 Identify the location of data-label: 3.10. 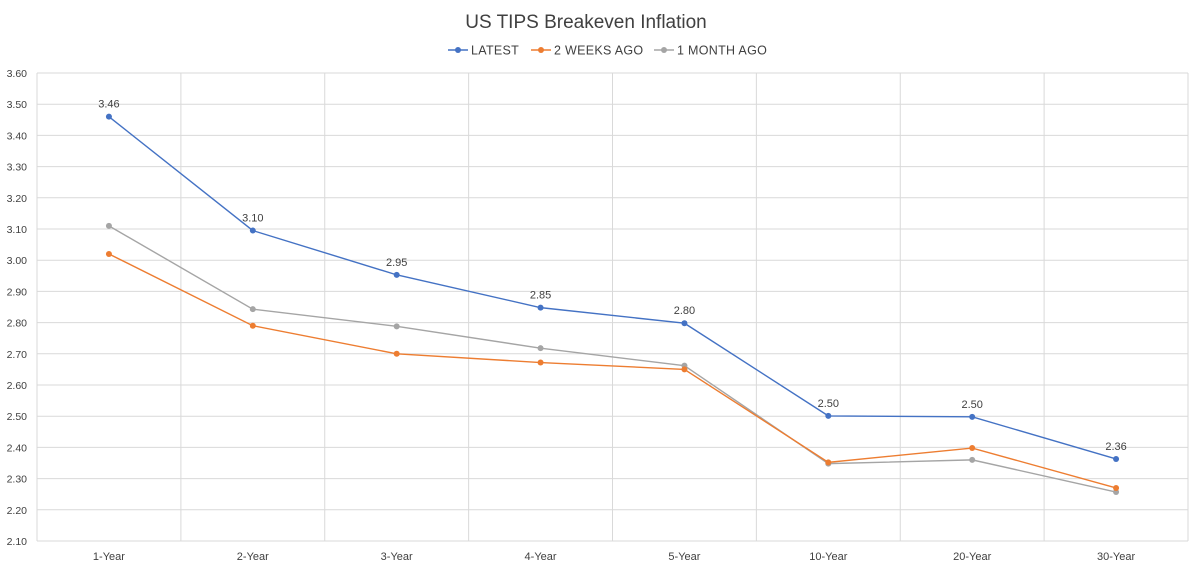
(252, 219).